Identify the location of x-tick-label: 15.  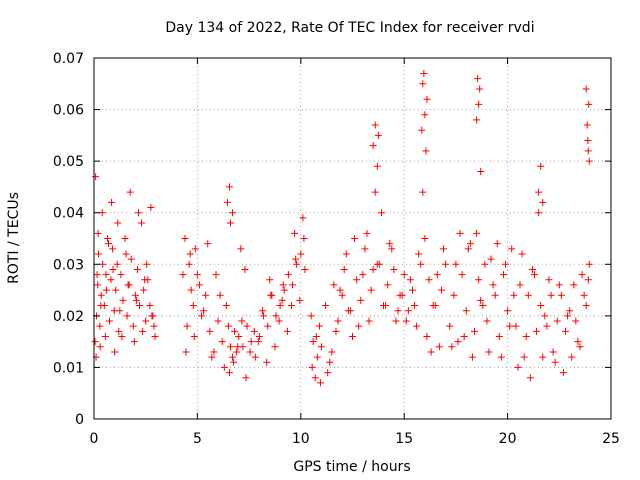
(404, 439).